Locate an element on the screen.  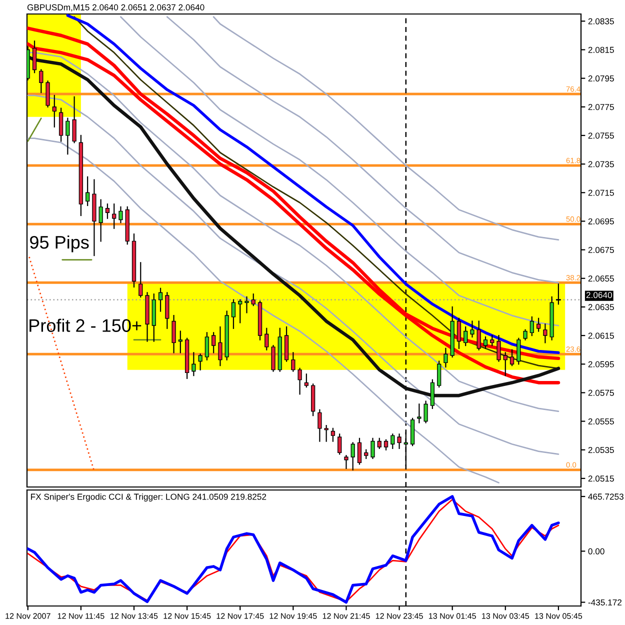
y-tick-label: 2.0775 is located at coordinates (601, 107).